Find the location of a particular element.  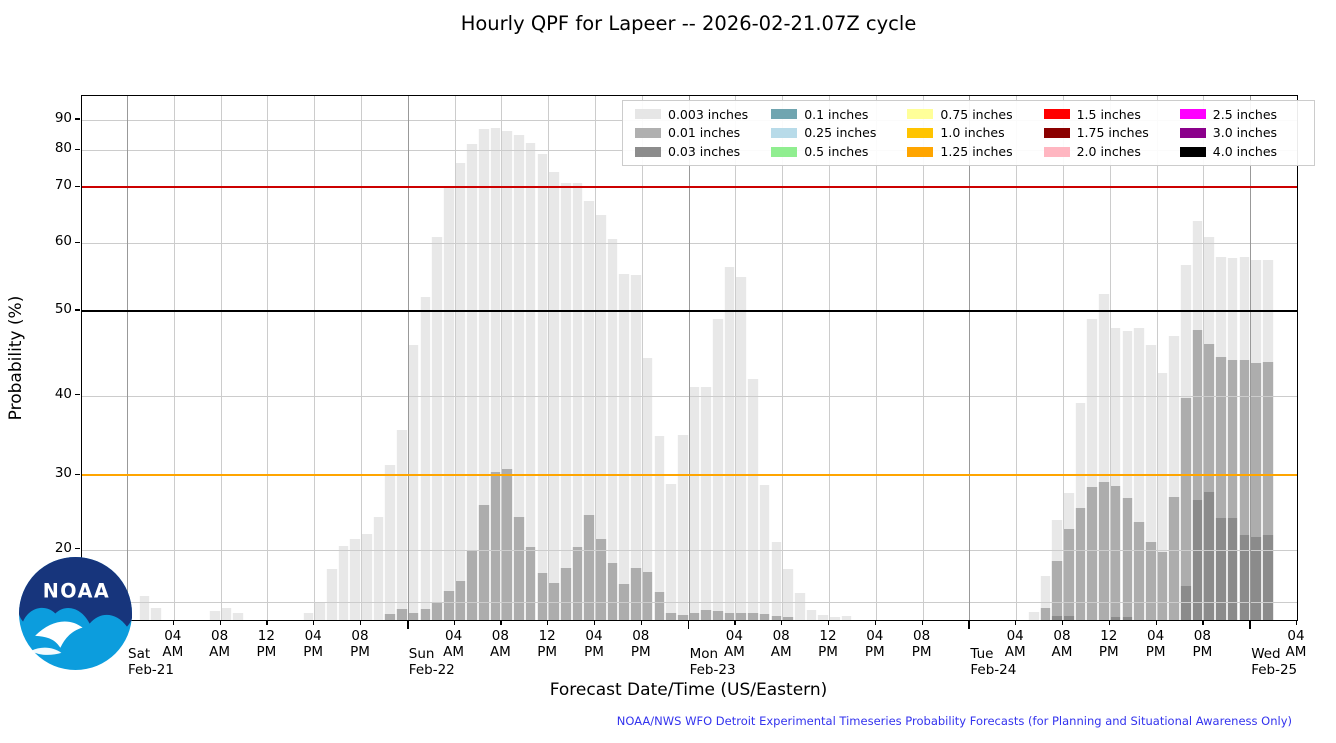

legend-item: 1.25 inches is located at coordinates (968, 151).